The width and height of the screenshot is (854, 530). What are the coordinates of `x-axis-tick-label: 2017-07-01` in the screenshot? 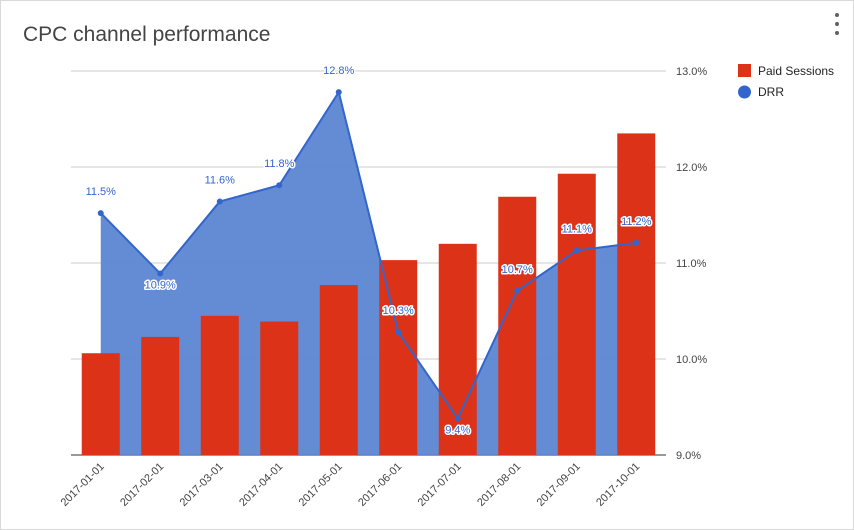 It's located at (440, 485).